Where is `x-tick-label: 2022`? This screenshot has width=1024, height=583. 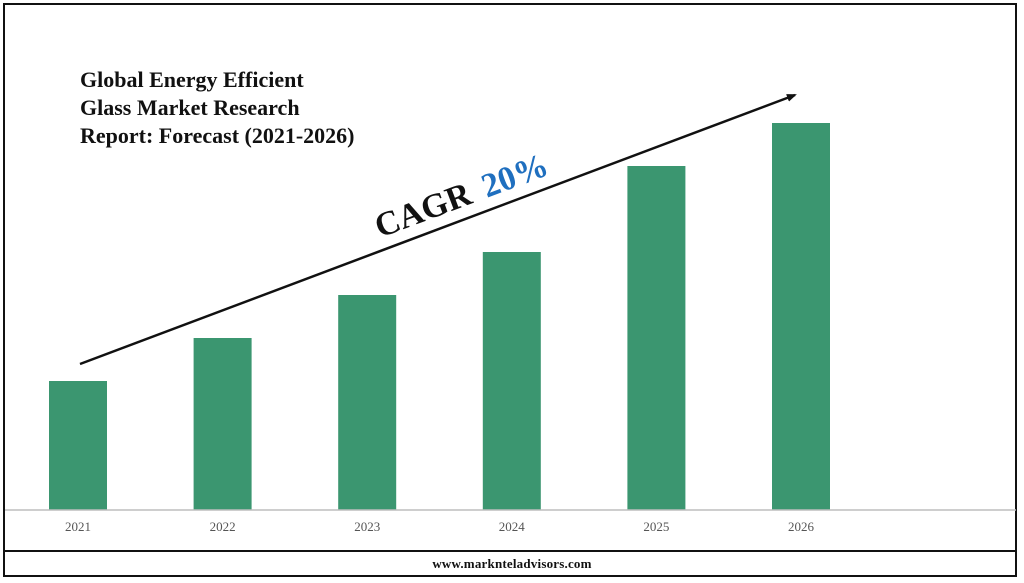
x-tick-label: 2022 is located at coordinates (223, 526).